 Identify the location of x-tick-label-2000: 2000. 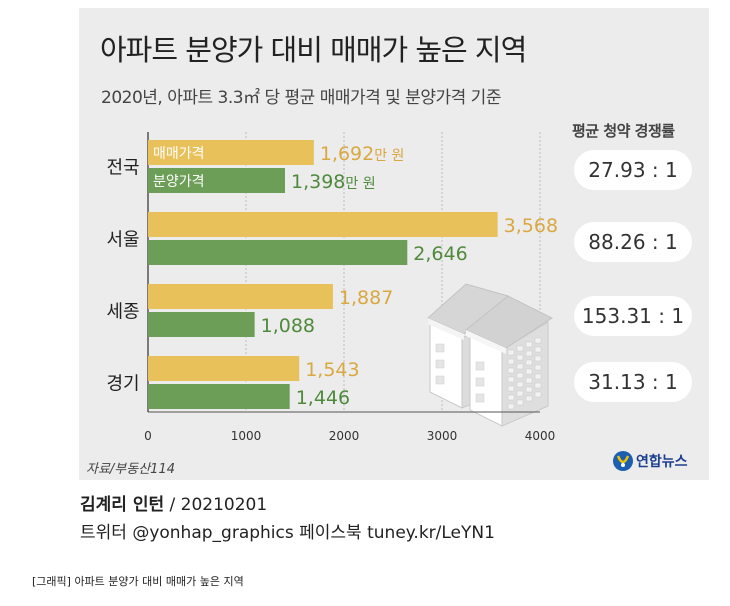
(344, 436).